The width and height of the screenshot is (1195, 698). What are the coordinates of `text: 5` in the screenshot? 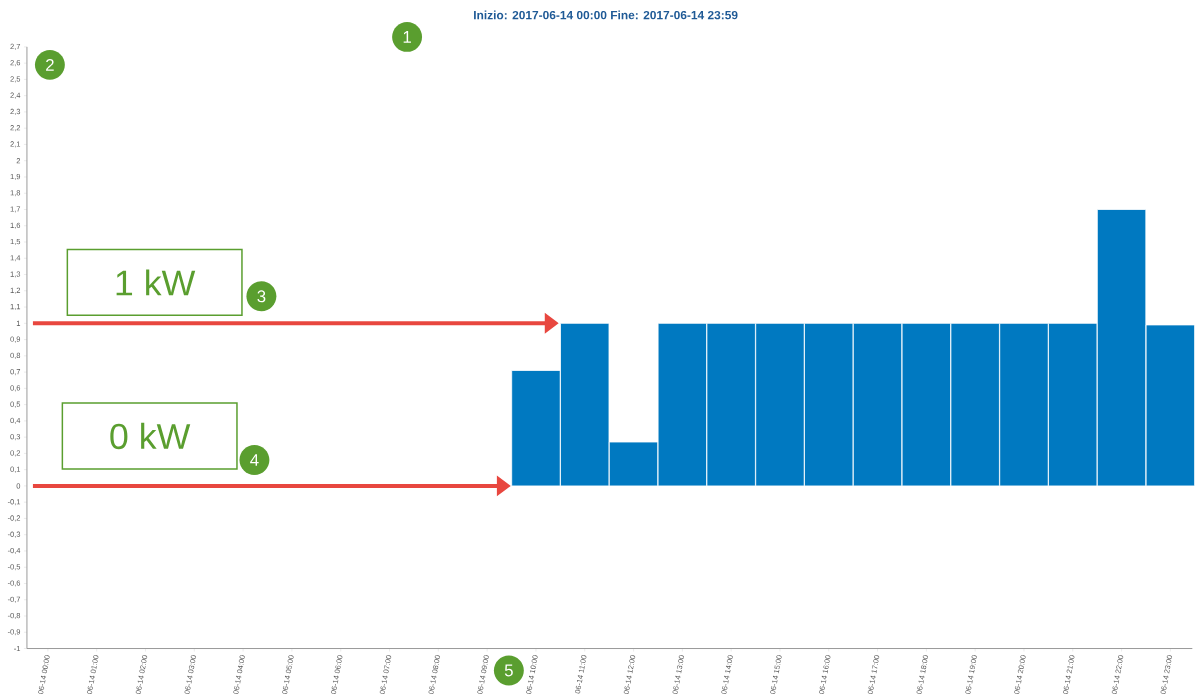 It's located at (508, 670).